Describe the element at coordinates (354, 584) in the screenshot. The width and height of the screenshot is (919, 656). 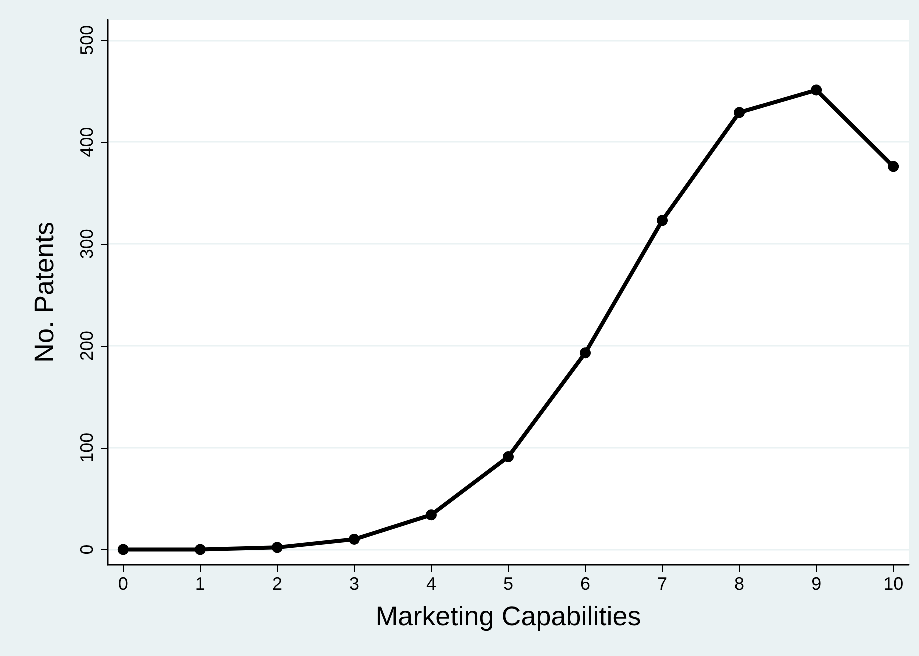
I see `x-tick-label: 3` at that location.